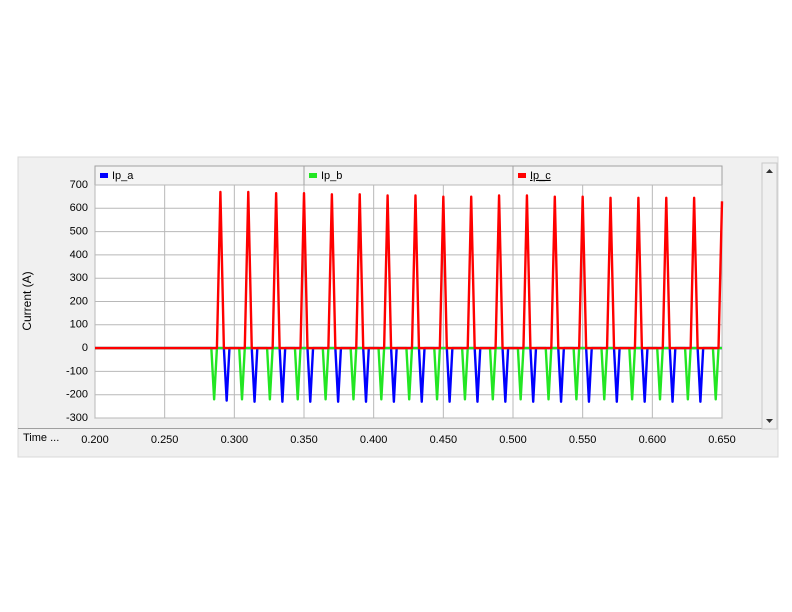  I want to click on legend-label: Ip_b, so click(331, 176).